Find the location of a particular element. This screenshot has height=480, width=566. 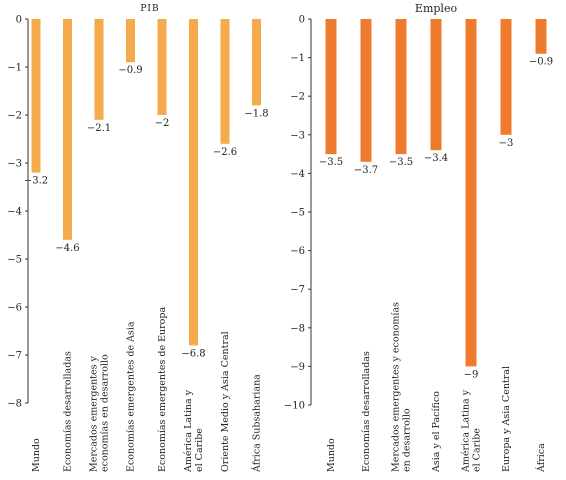

category-label-line: Mercados emergentes y economías is located at coordinates (396, 387).